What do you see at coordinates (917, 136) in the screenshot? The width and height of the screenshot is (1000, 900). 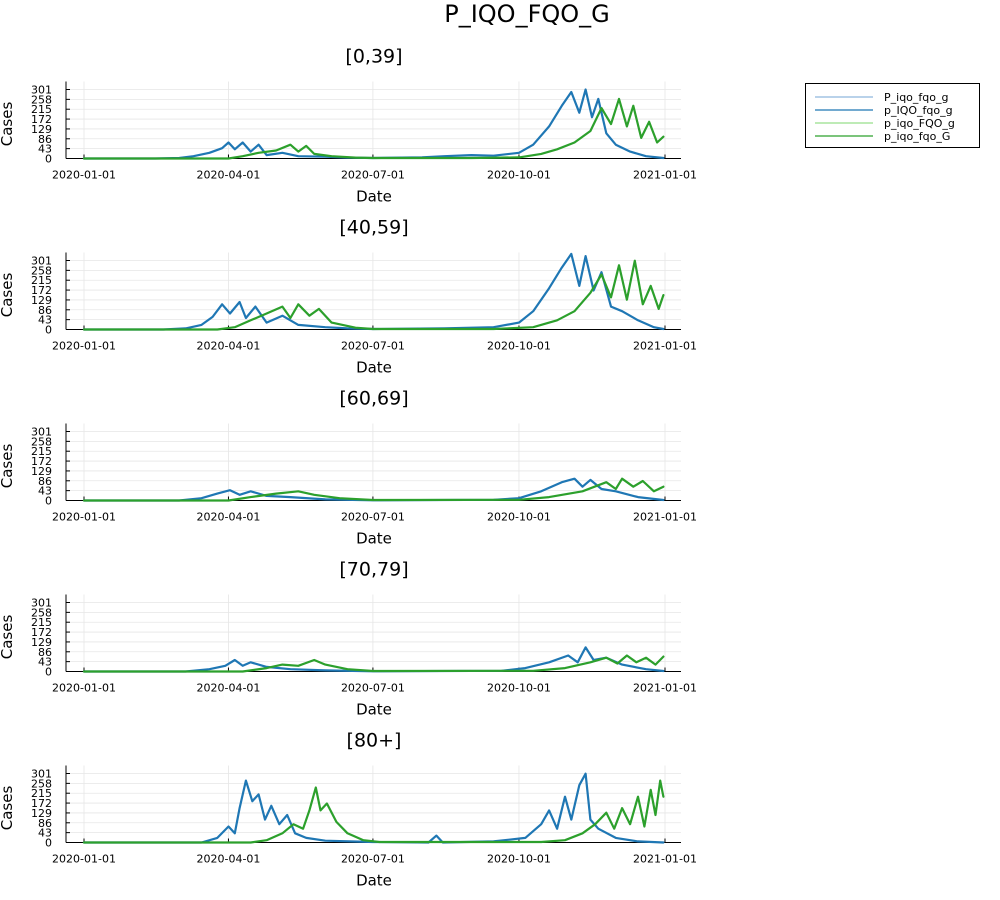 I see `legend-label: p_iqo_fqo_G` at bounding box center [917, 136].